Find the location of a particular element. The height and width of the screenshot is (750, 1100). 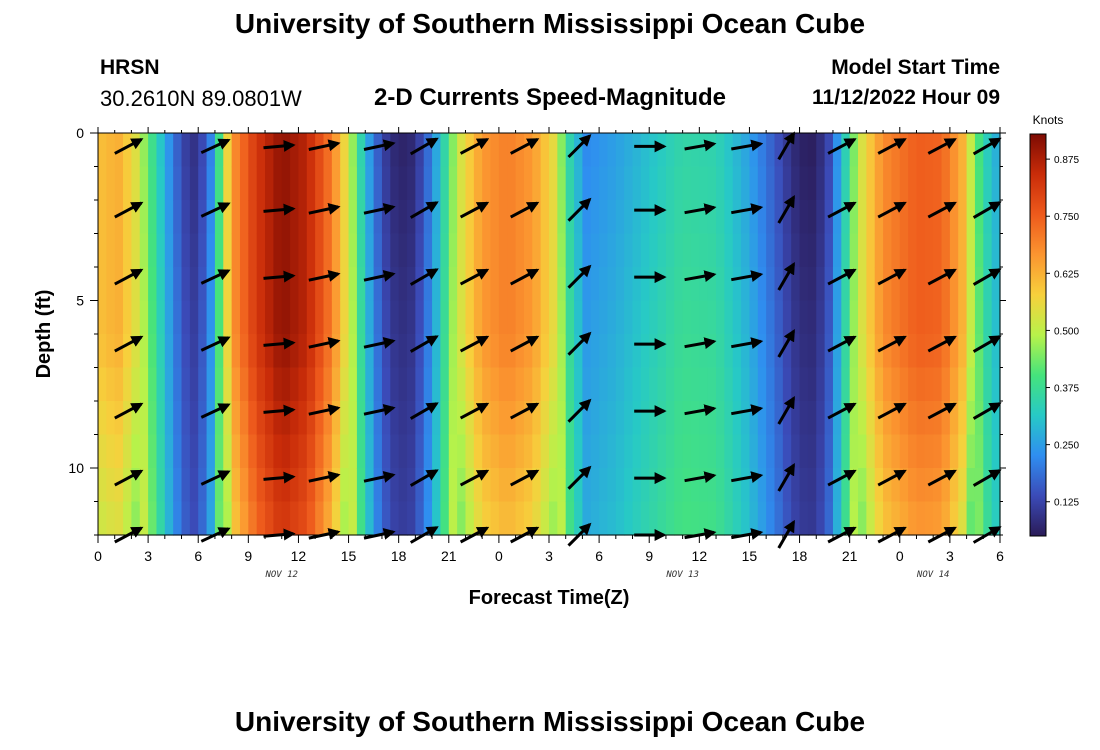

colorbar-gradient is located at coordinates (1038, 335).